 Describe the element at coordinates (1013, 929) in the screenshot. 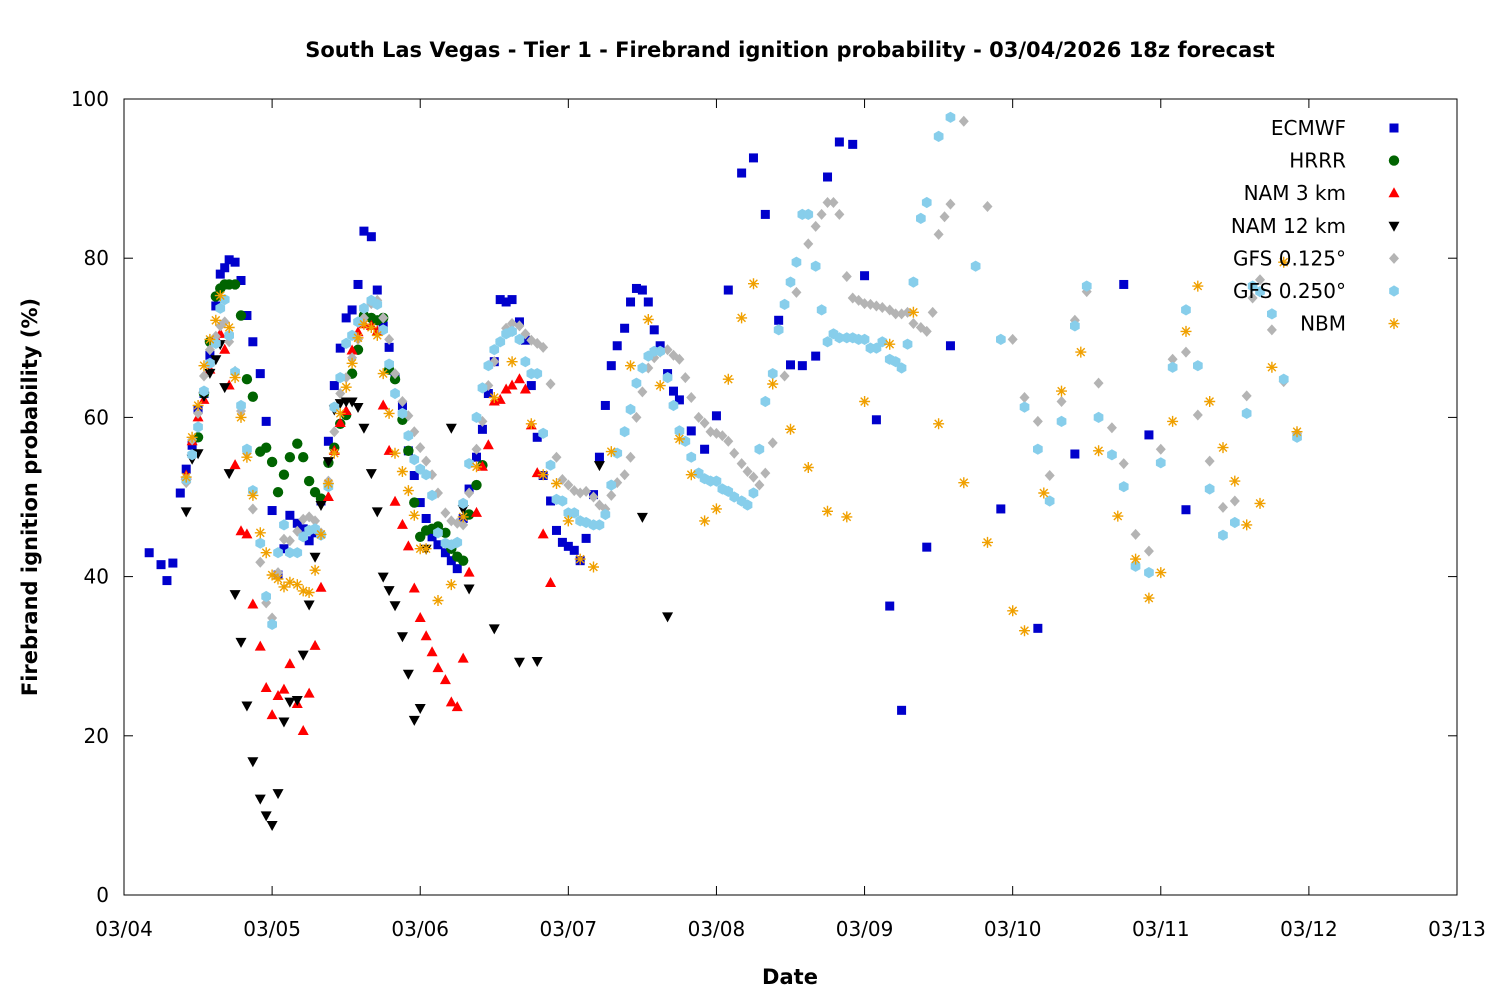

I see `x-tick-label: 03/10` at that location.